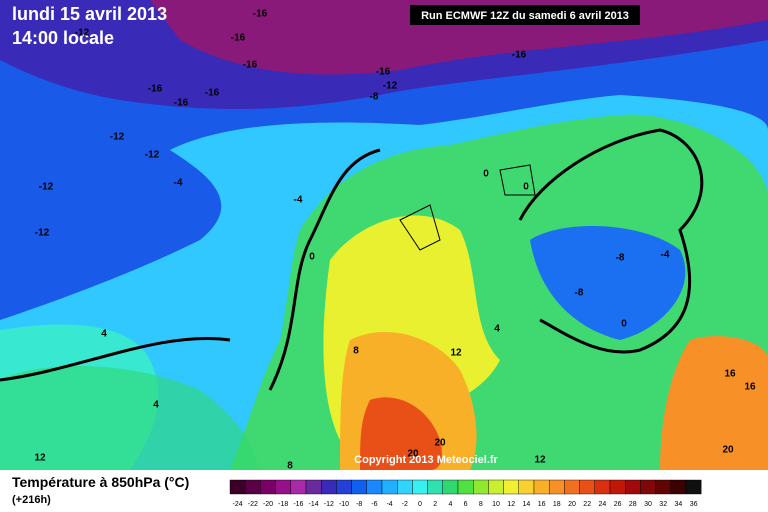 The height and width of the screenshot is (512, 768). Describe the element at coordinates (130, 418) in the screenshot. I see `mild-region` at that location.